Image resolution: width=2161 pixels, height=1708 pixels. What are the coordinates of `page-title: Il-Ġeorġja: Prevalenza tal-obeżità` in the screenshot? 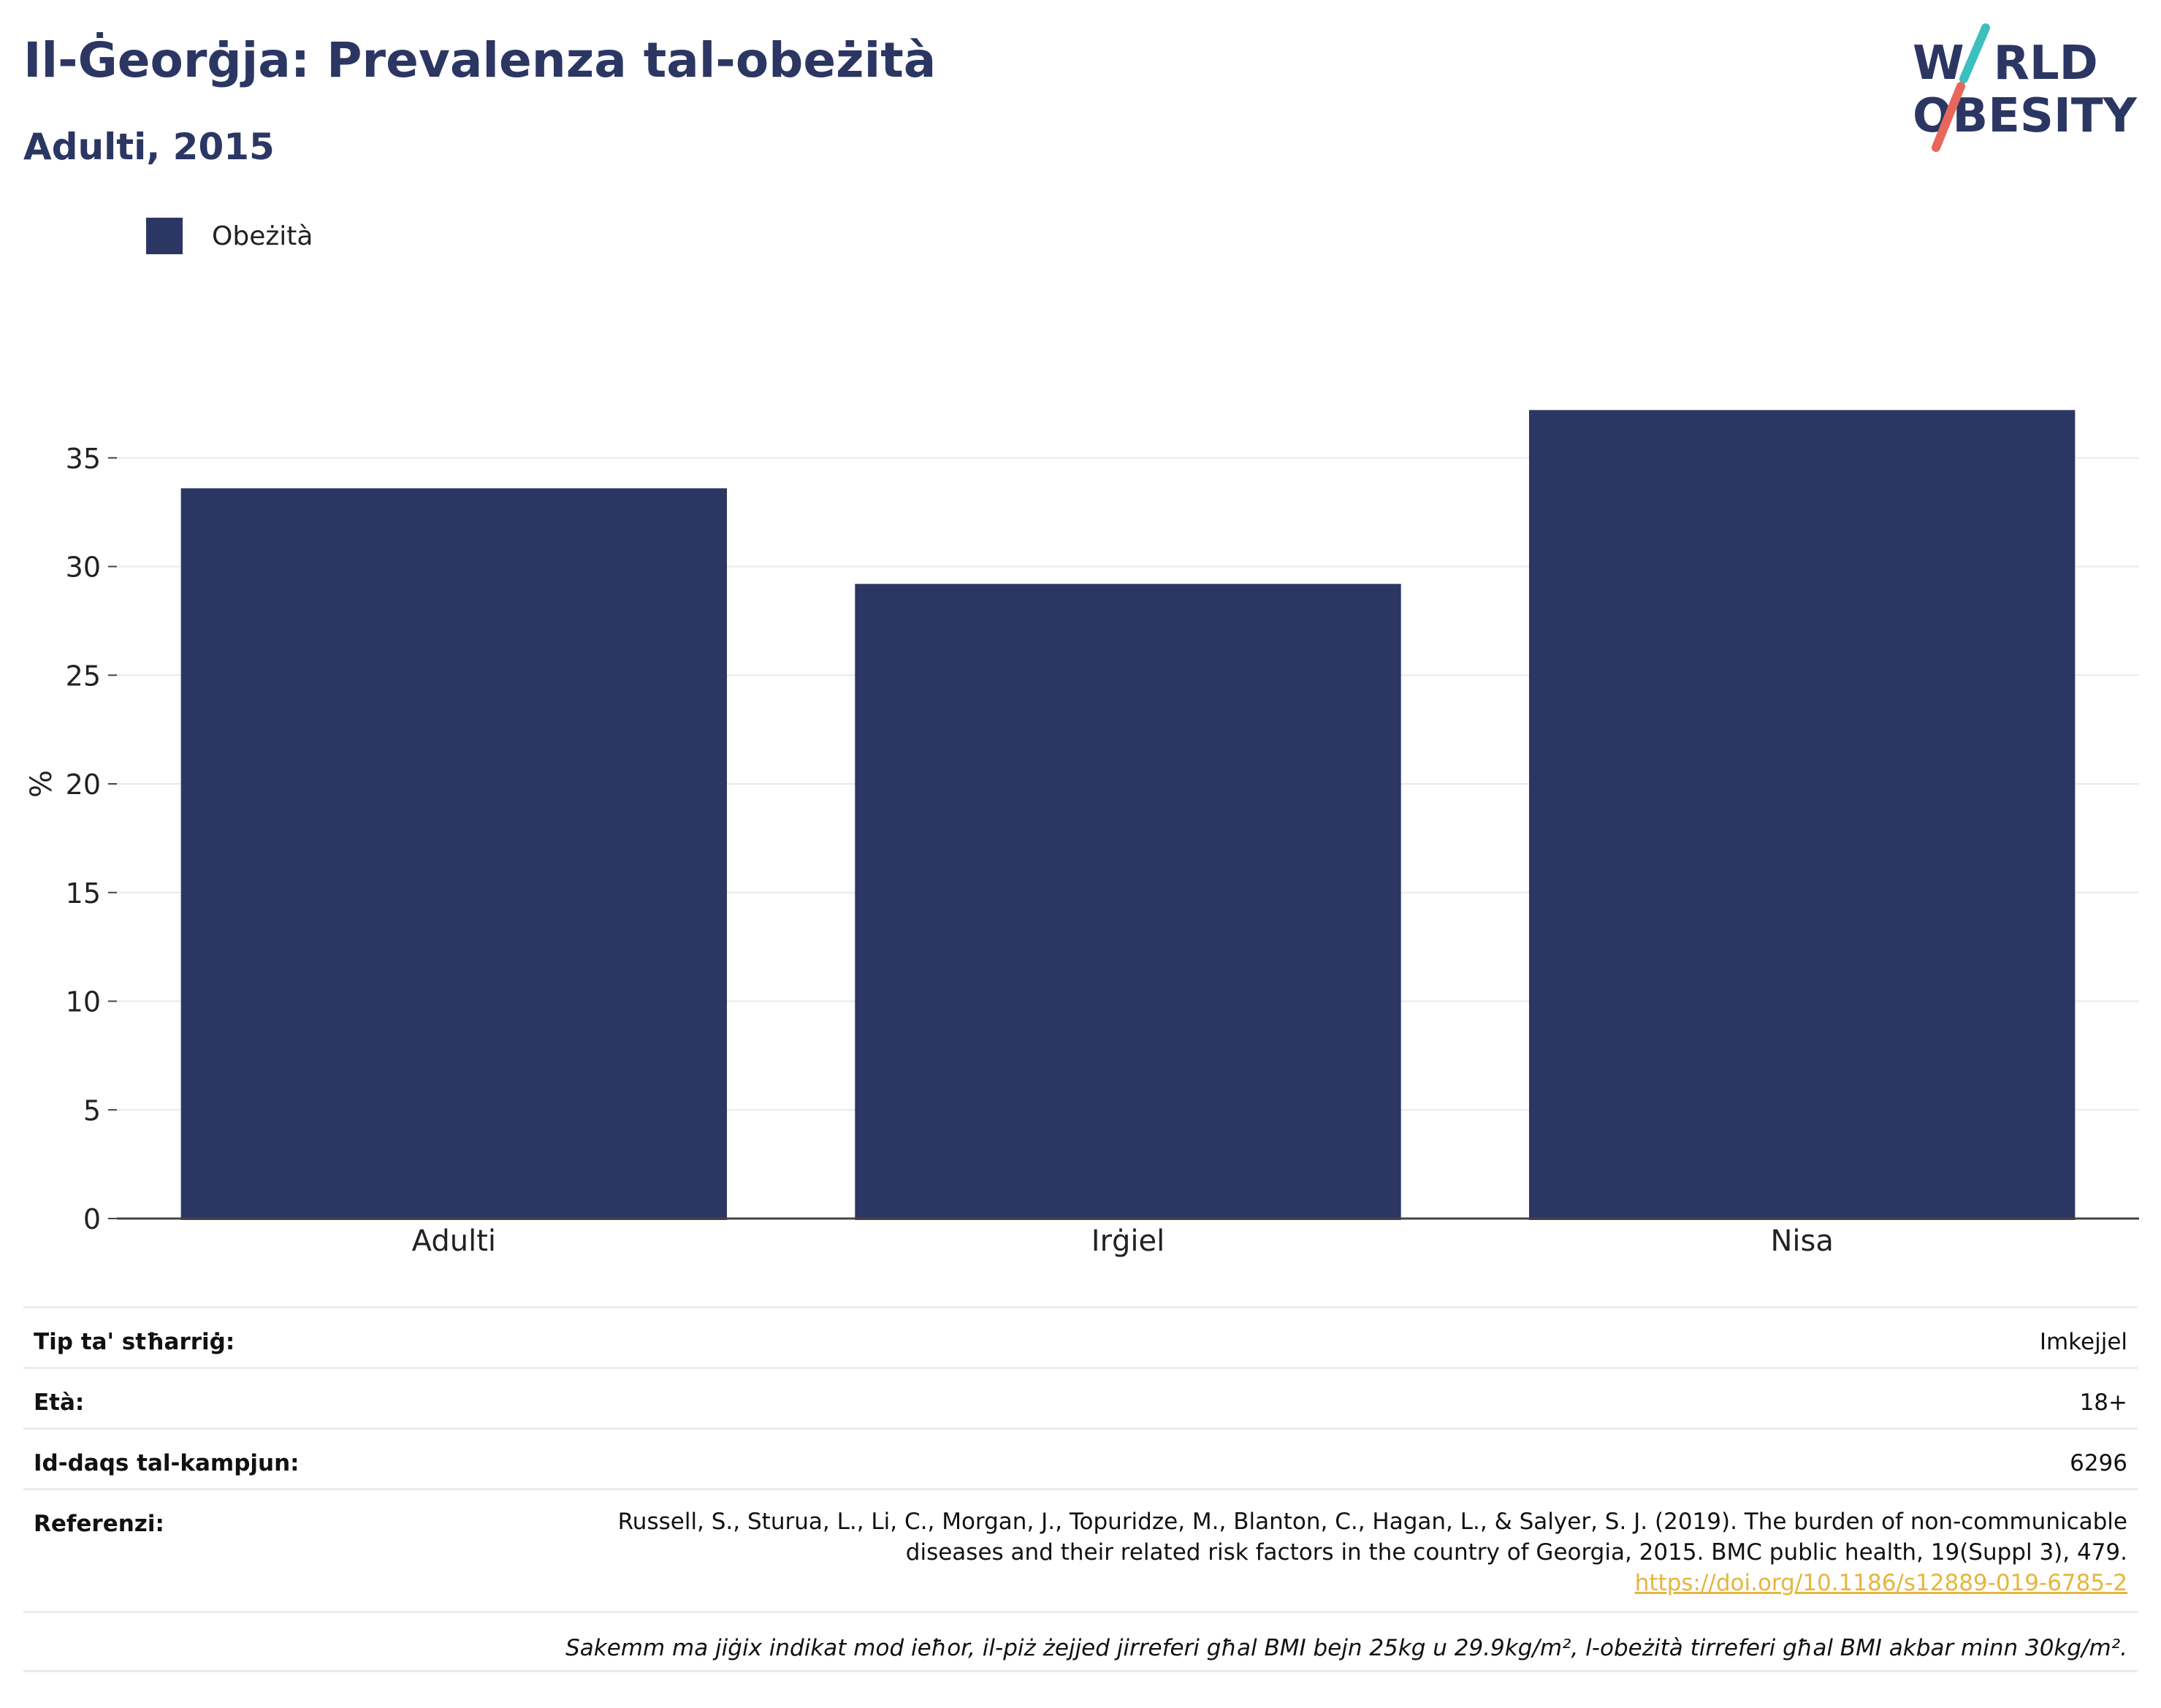 It's located at (480, 60).